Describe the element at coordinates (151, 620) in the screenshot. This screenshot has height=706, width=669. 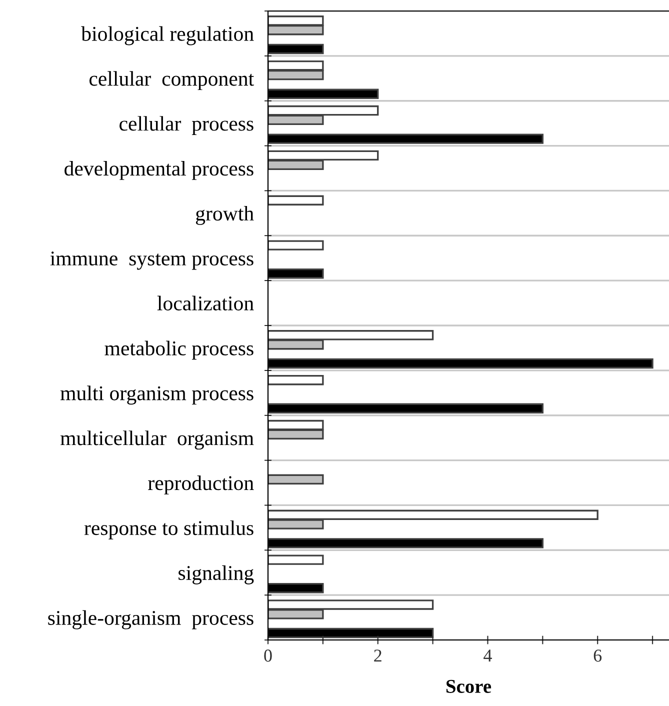
I see `y-tick-label: single-organism process` at that location.